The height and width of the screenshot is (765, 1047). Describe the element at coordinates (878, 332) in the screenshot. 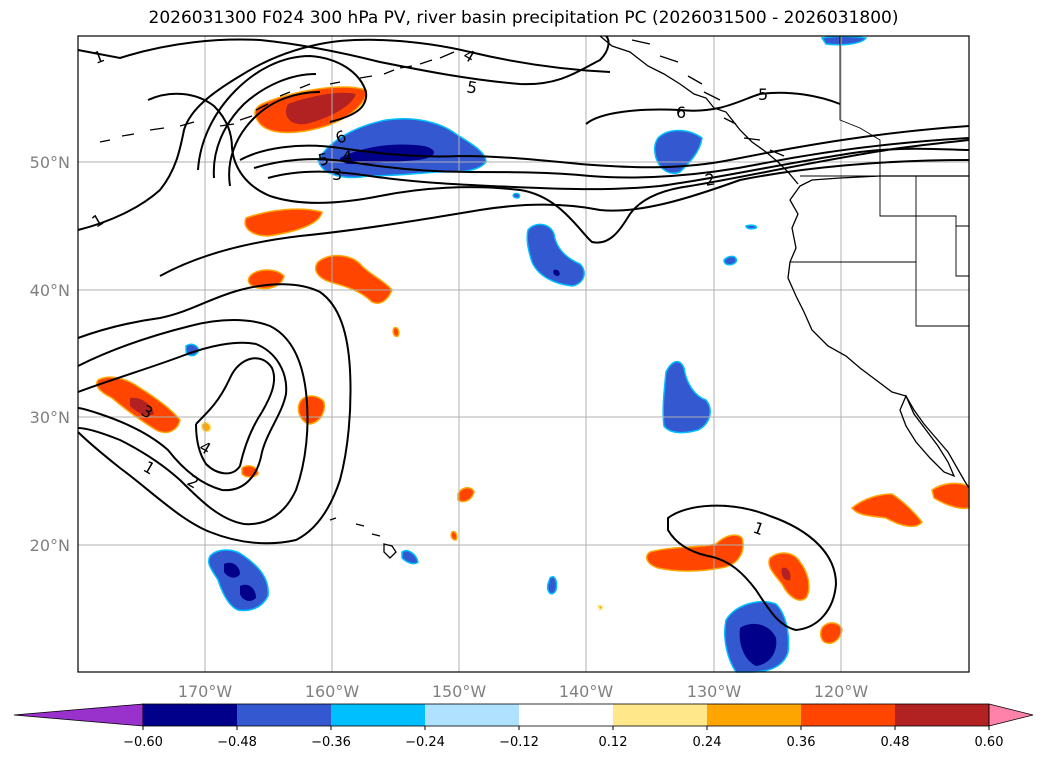

I see `north-america-coastline` at that location.